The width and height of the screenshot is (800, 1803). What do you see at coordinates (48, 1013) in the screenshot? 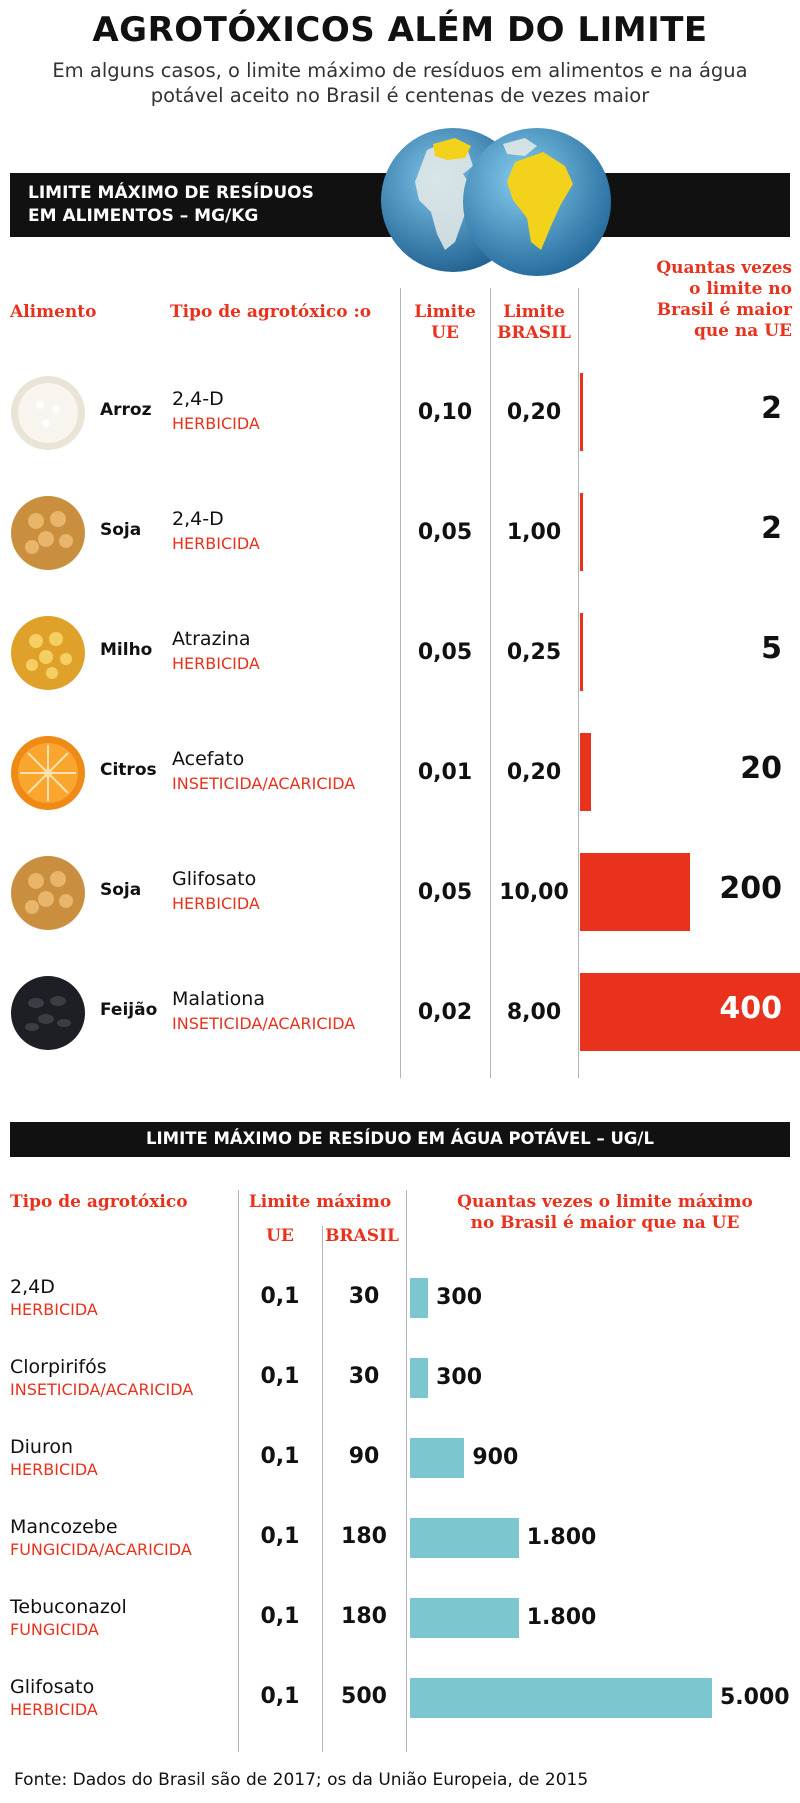
I see `bean-icon` at bounding box center [48, 1013].